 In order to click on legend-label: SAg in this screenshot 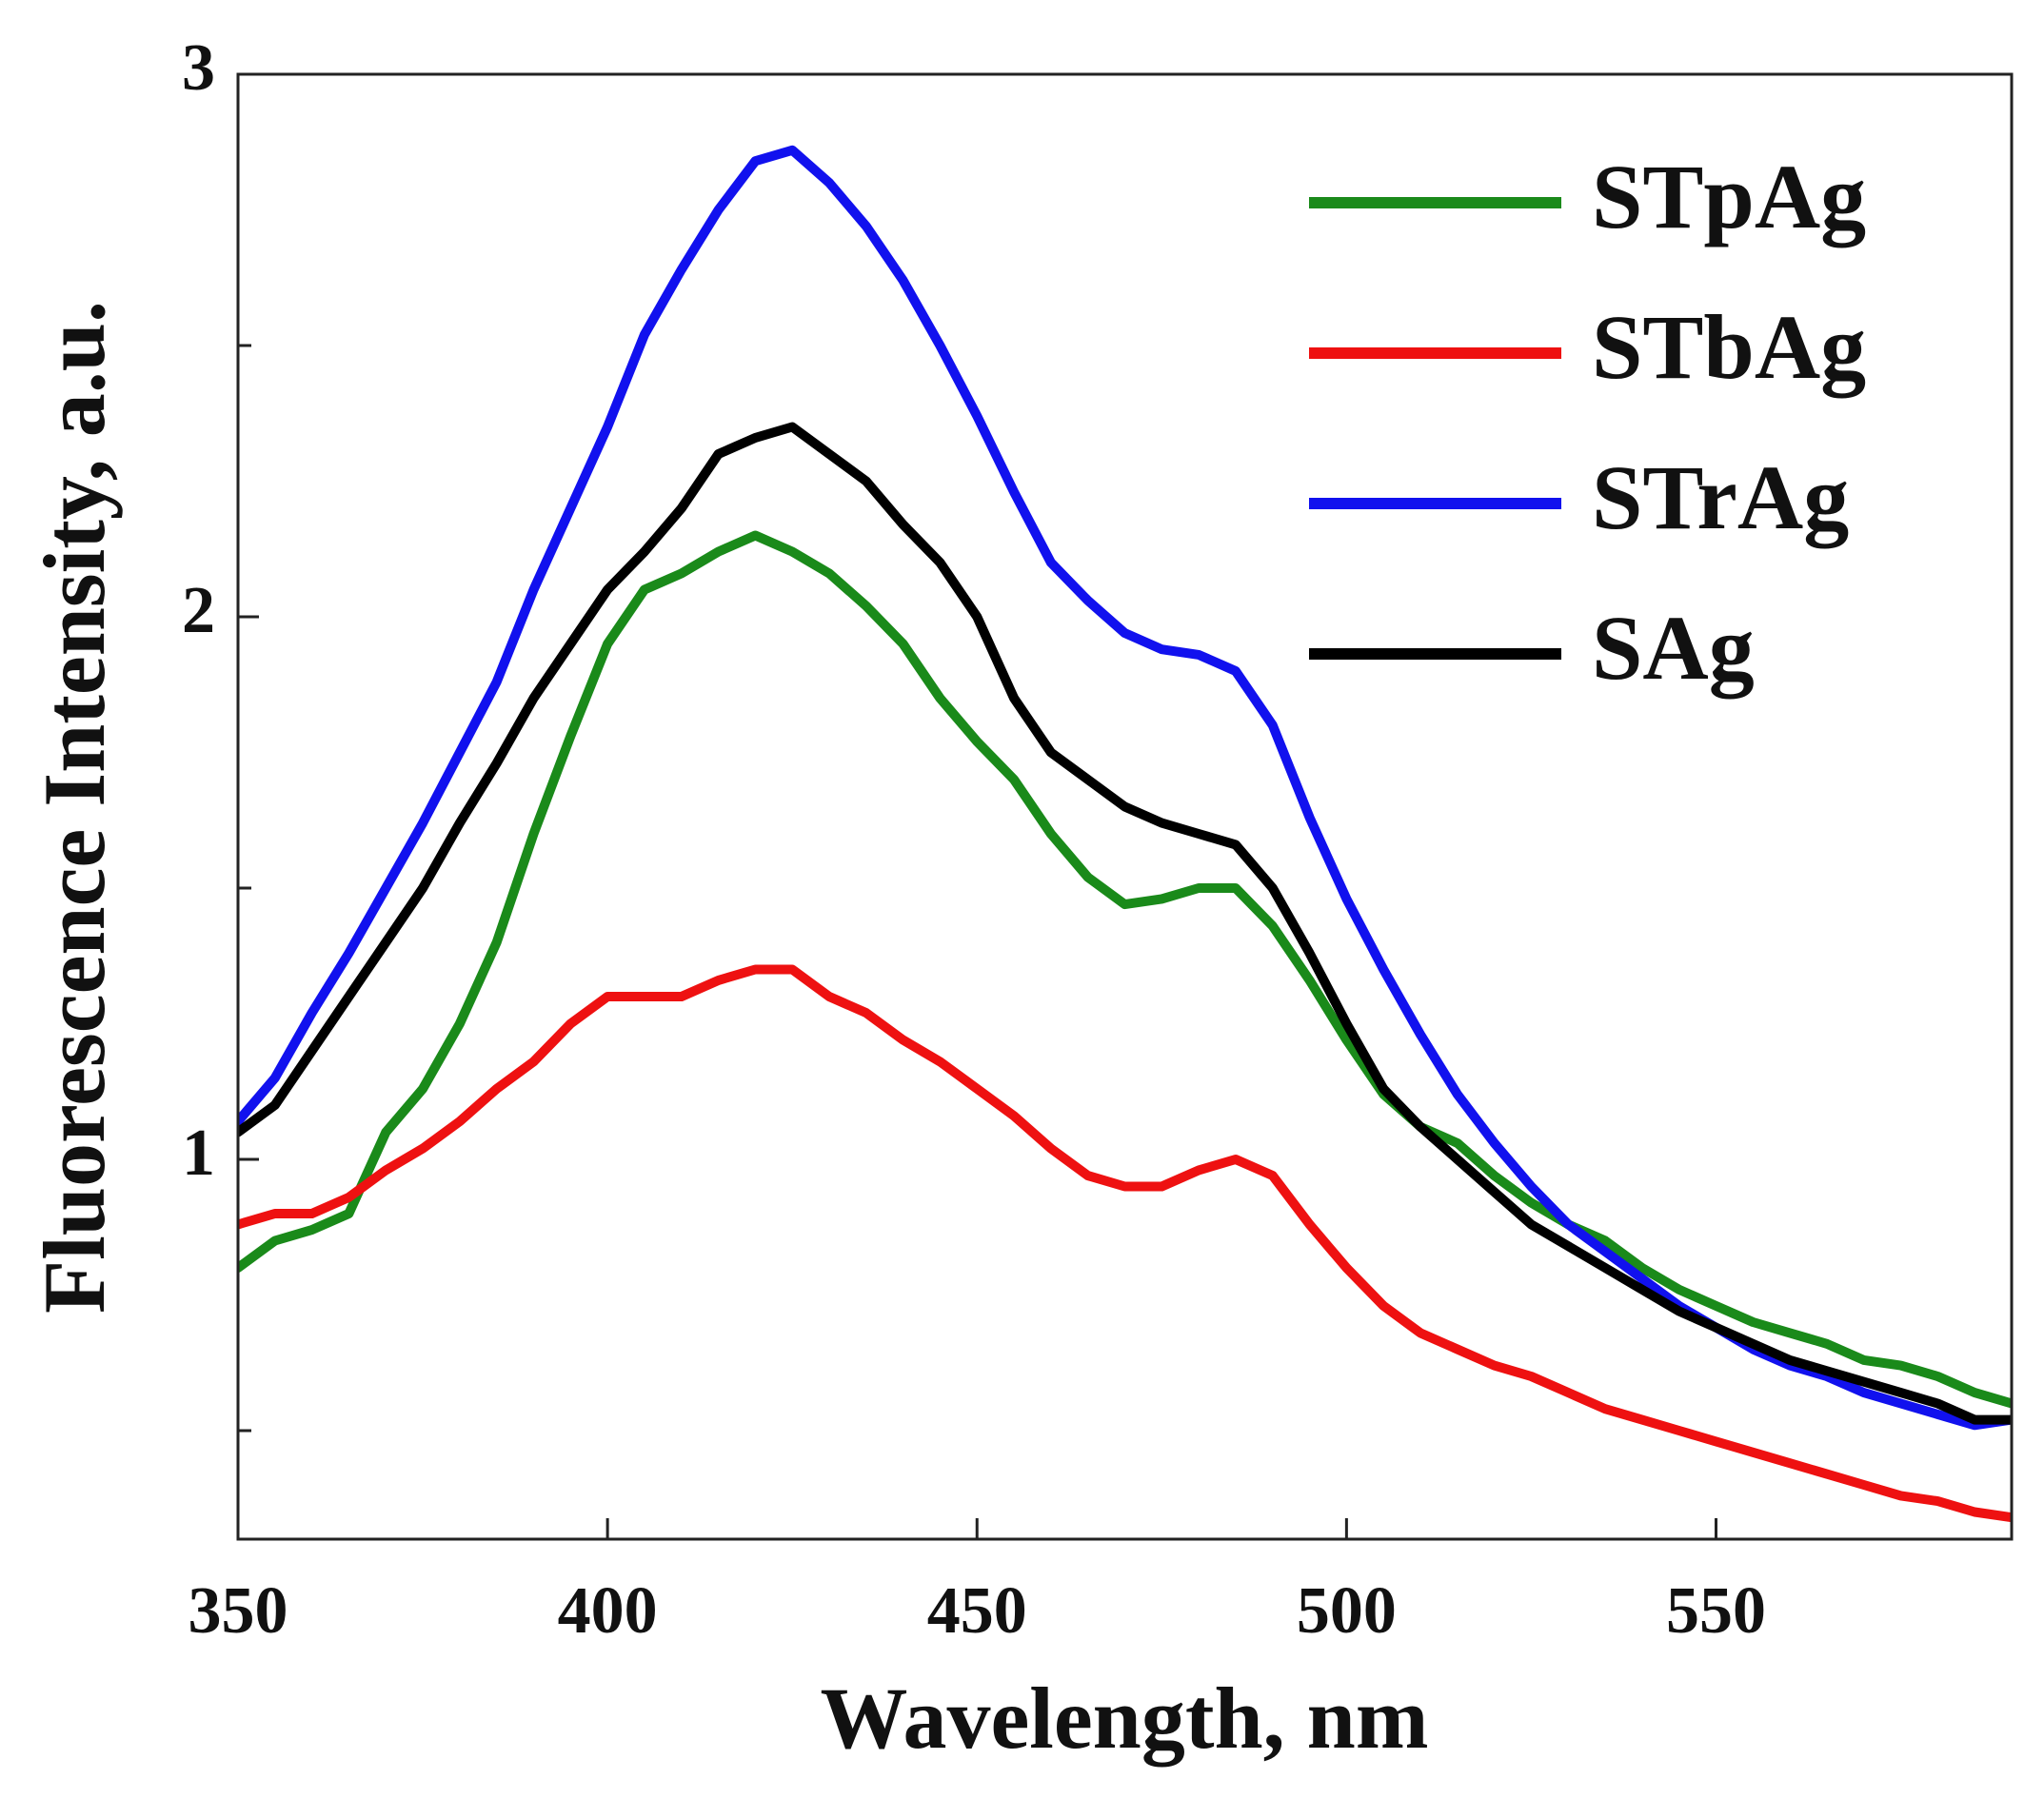, I will do `click(1673, 648)`.